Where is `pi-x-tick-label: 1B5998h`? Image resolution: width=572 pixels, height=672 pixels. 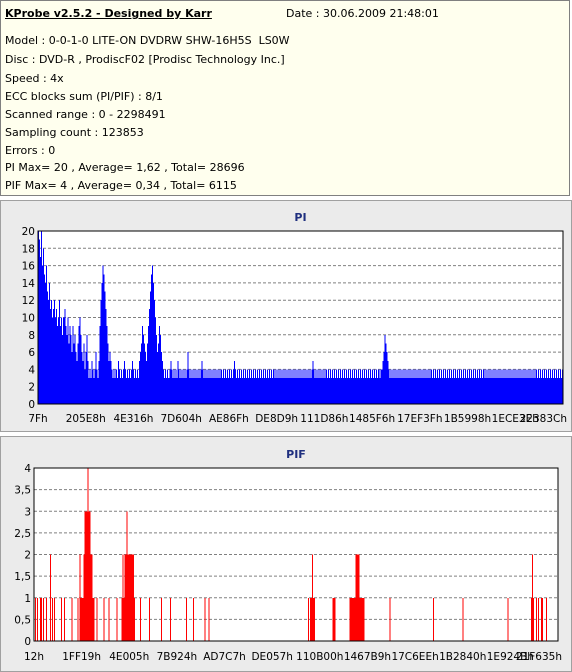 pi-x-tick-label: 1B5998h is located at coordinates (467, 419).